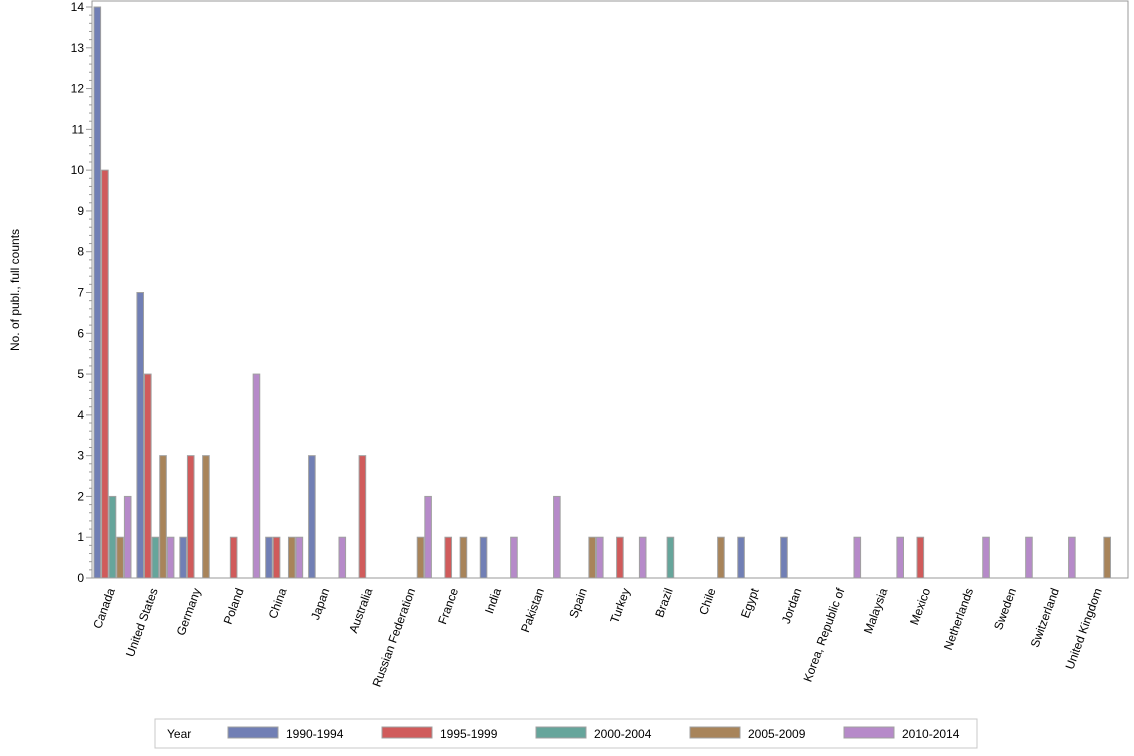 This screenshot has width=1134, height=756. Describe the element at coordinates (80, 415) in the screenshot. I see `y-tick-label: 4` at that location.